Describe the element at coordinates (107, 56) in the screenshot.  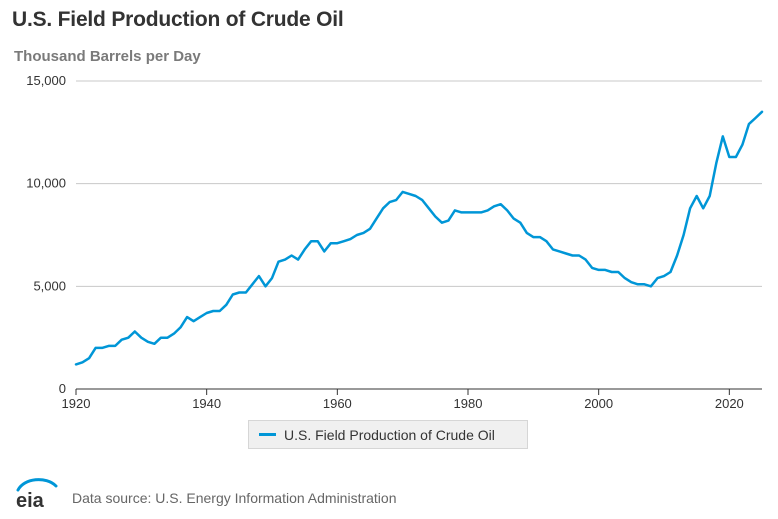
I see `chart-subtitle: Thousand Barrels per Day` at that location.